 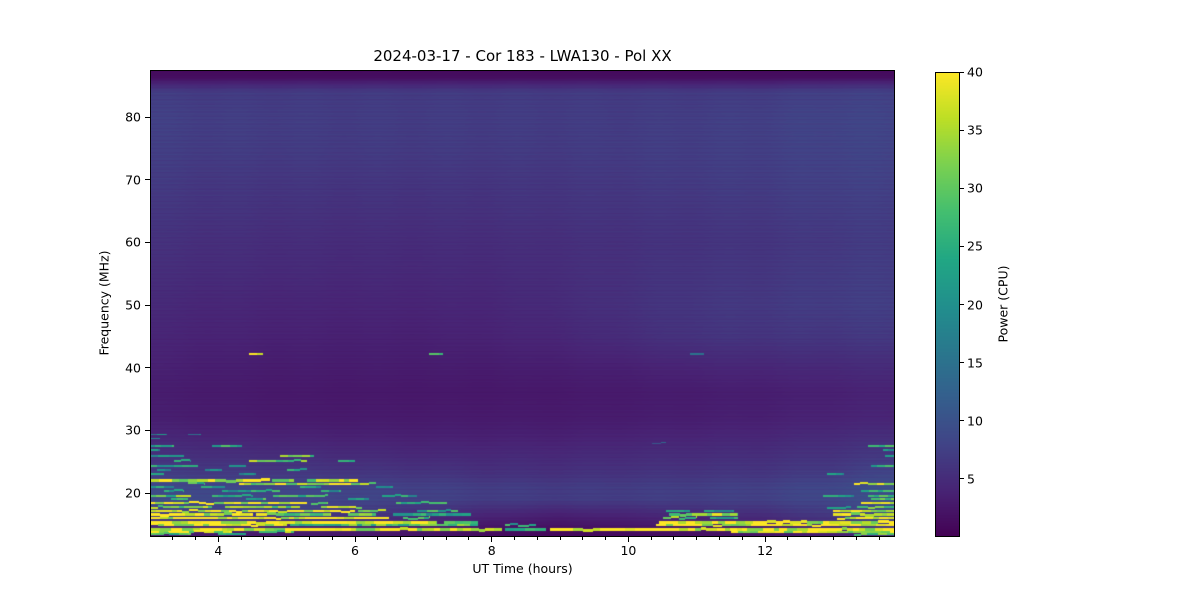 What do you see at coordinates (975, 421) in the screenshot?
I see `colorbar-tick-label: 10` at bounding box center [975, 421].